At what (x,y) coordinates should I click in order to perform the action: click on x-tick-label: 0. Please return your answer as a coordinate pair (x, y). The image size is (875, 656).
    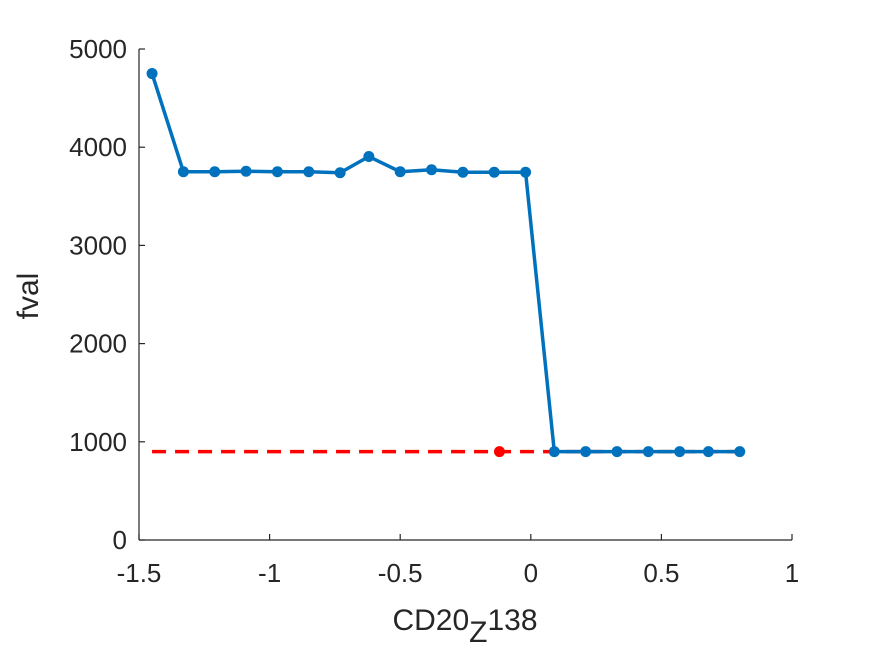
    Looking at the image, I should click on (531, 573).